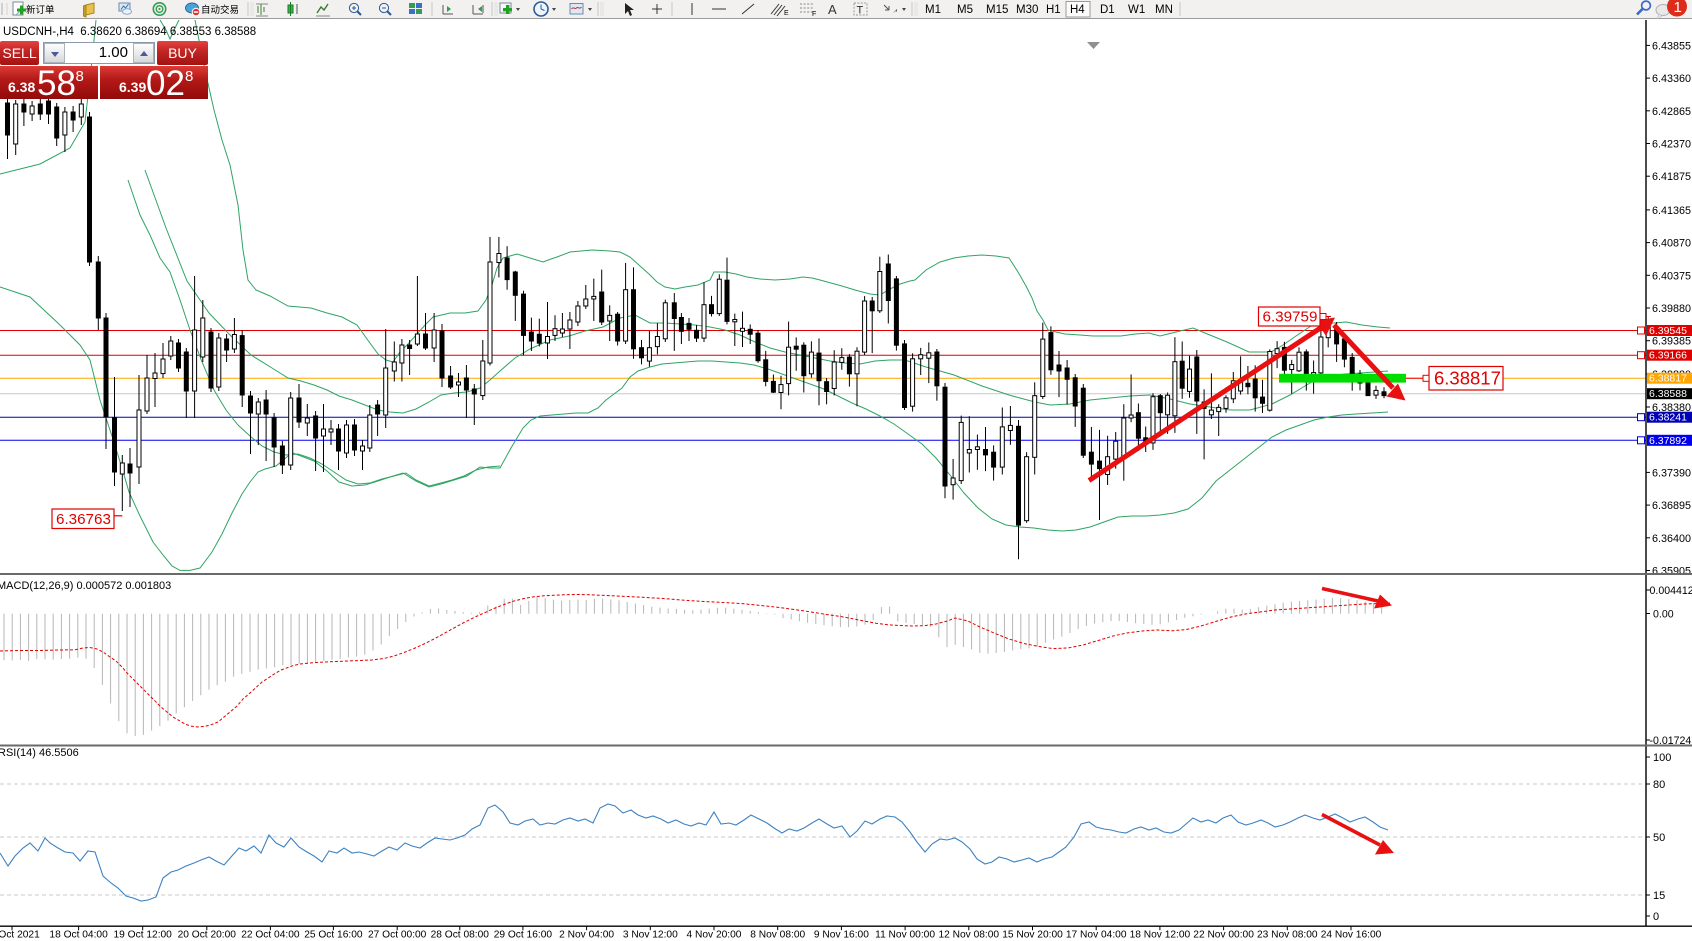 The image size is (1692, 941). Describe the element at coordinates (1668, 418) in the screenshot. I see `svg-text: 6.38241` at that location.